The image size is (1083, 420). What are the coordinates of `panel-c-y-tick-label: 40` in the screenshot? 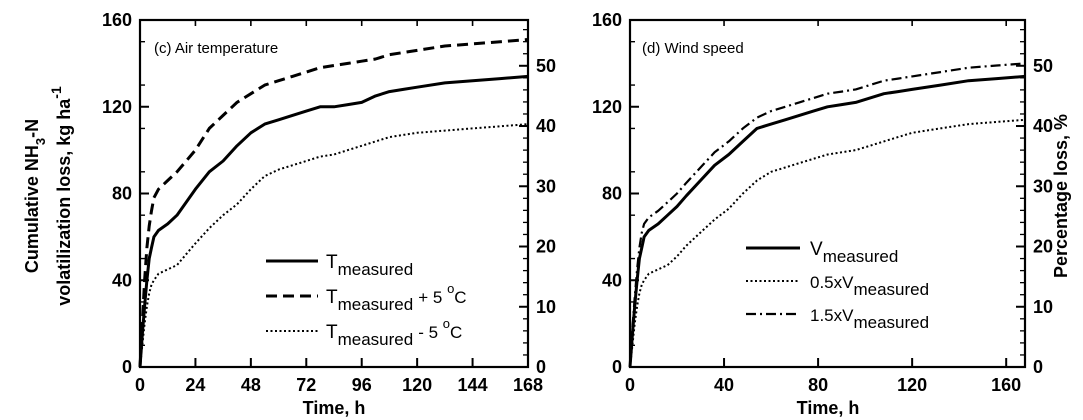 It's located at (122, 280).